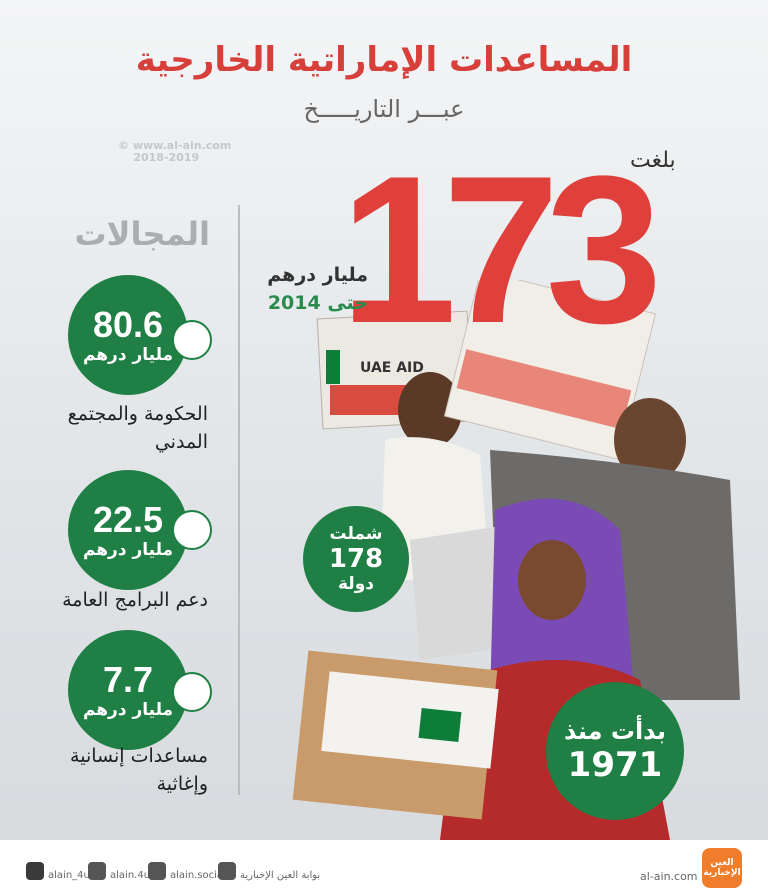  Describe the element at coordinates (384, 60) in the screenshot. I see `title: المساعدات الإماراتية الخارجية` at that location.